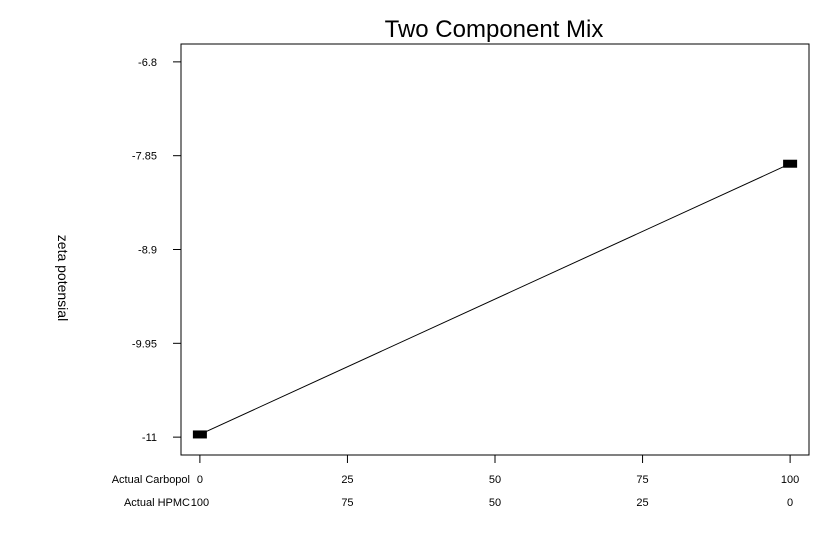  I want to click on x-row-label: Actual HPMC, so click(157, 503).